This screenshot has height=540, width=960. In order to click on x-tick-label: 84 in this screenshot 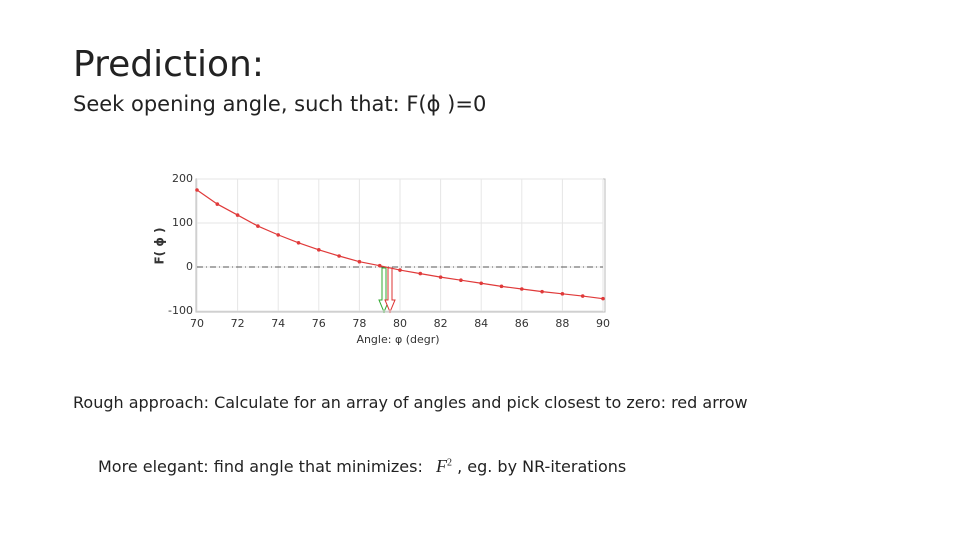, I will do `click(481, 323)`.